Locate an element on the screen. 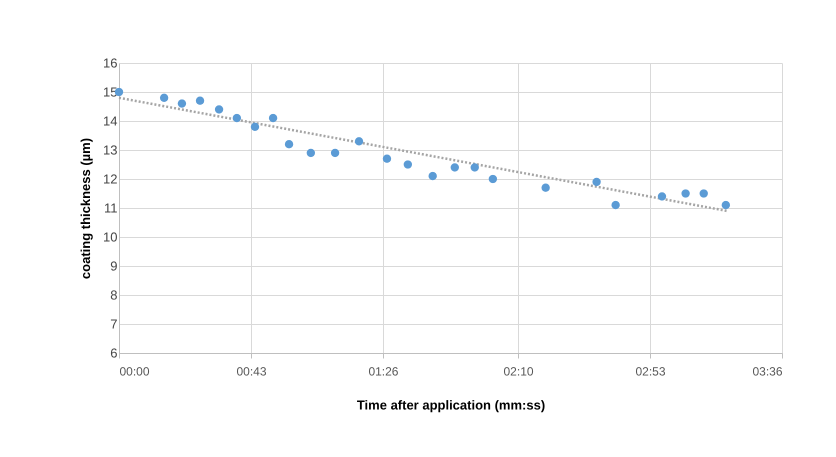 This screenshot has width=836, height=457. y-tick-label: 8 is located at coordinates (114, 295).